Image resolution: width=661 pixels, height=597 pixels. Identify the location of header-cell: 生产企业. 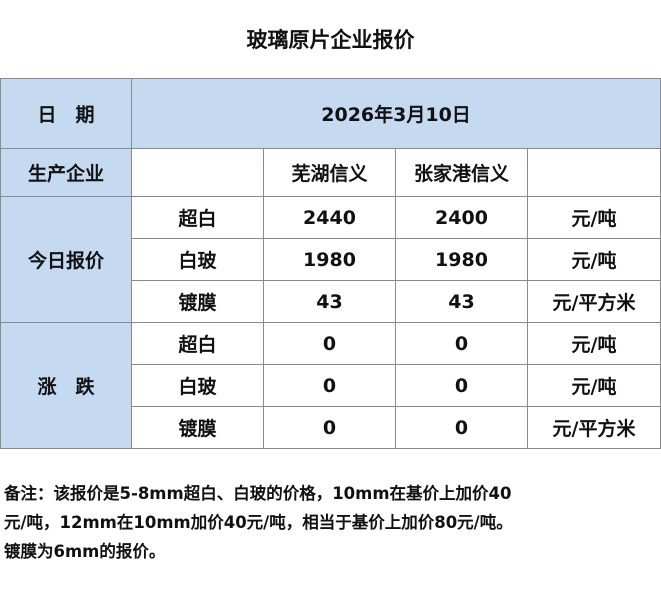
(66, 172).